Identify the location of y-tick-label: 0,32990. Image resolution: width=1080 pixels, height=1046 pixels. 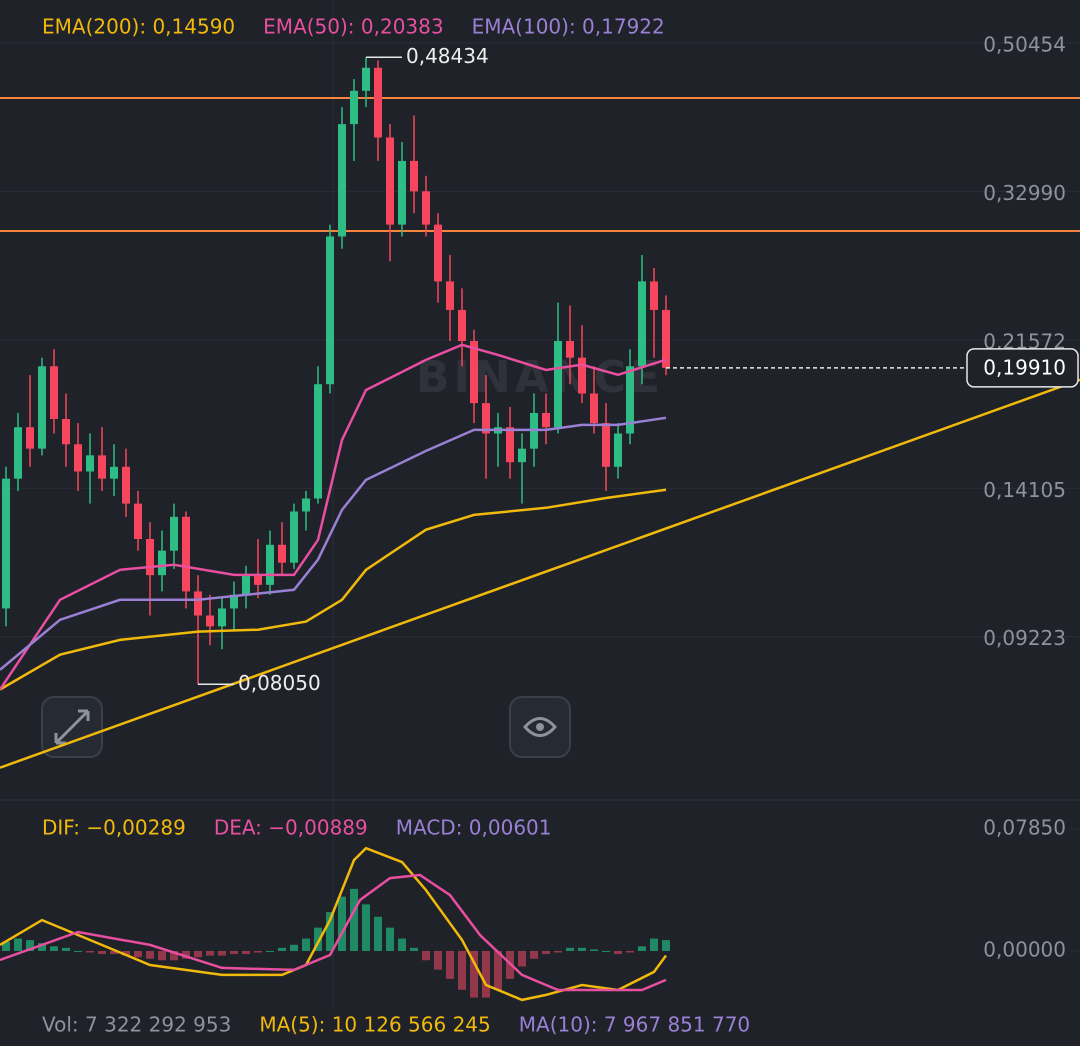
(1024, 193).